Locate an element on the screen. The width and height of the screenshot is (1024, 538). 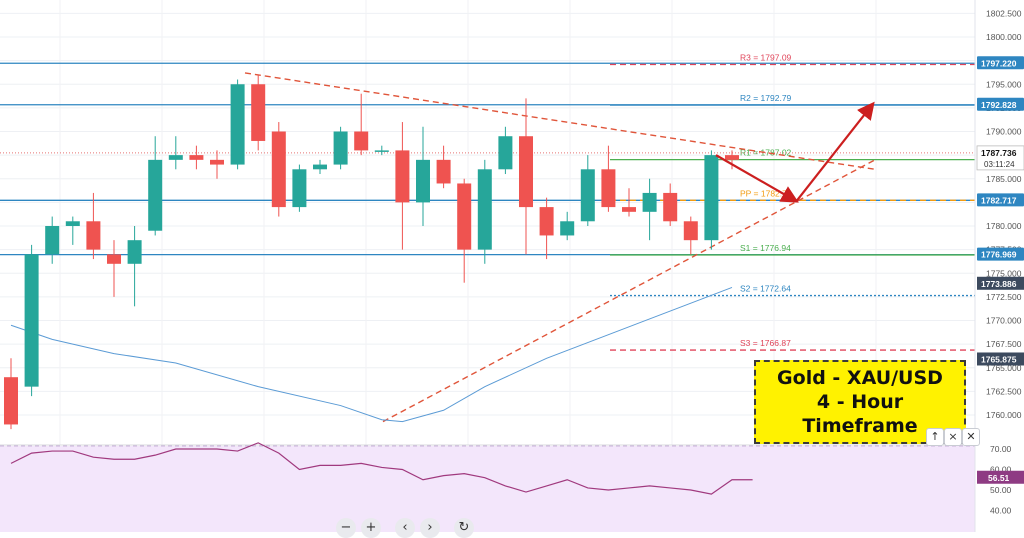
annotation-line-1: Gold - XAU/USD is located at coordinates (860, 378).